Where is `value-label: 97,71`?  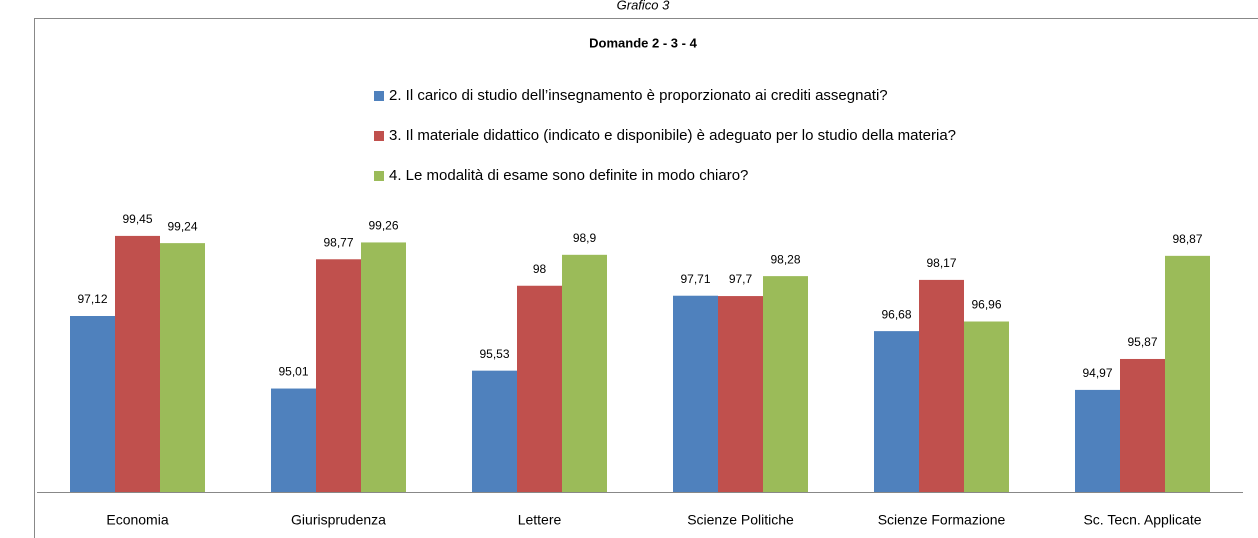 value-label: 97,71 is located at coordinates (695, 279).